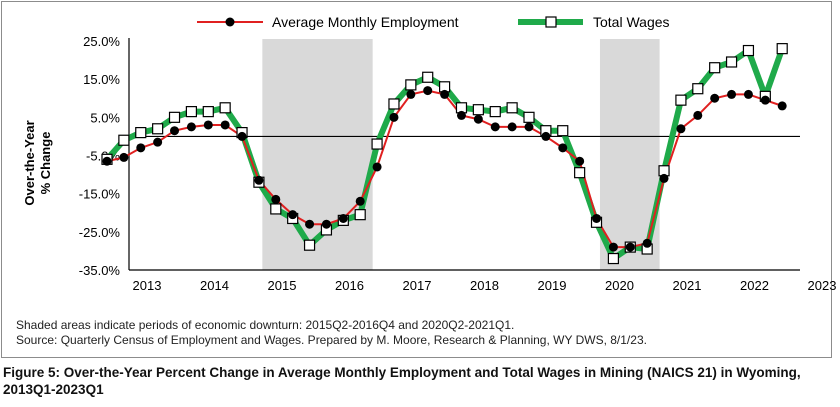 This screenshot has height=407, width=840. What do you see at coordinates (147, 285) in the screenshot?
I see `x-tick-label: 2013` at bounding box center [147, 285].